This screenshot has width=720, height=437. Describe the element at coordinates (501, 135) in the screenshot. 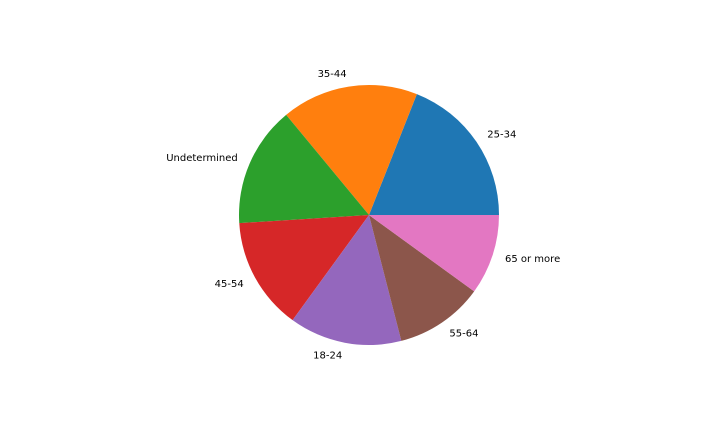

I see `pie-label-25-34: 25-34` at that location.